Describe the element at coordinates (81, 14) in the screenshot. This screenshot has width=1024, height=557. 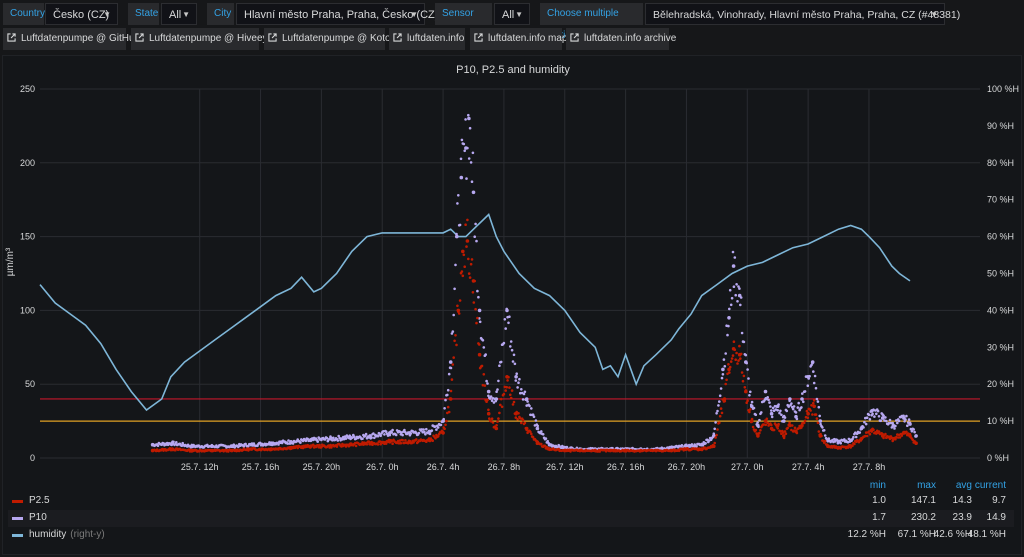
I see `country-dropdown: Česko (CZ) ▼` at that location.